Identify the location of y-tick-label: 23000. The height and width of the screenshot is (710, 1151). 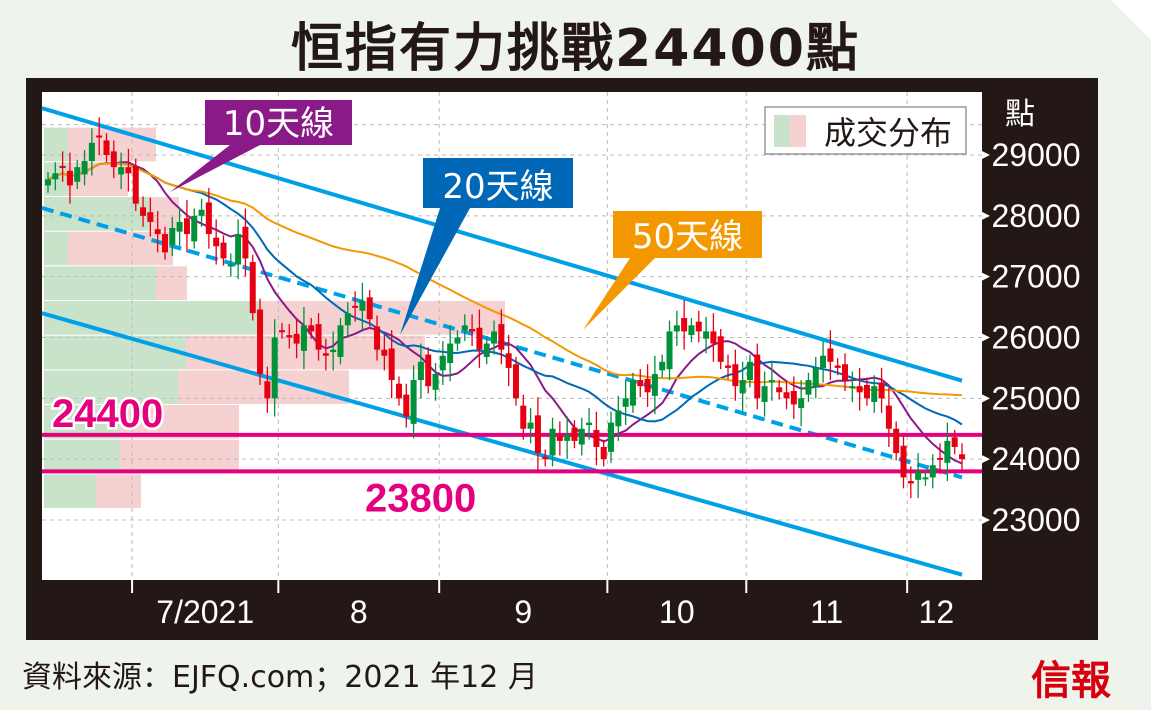
(1036, 520).